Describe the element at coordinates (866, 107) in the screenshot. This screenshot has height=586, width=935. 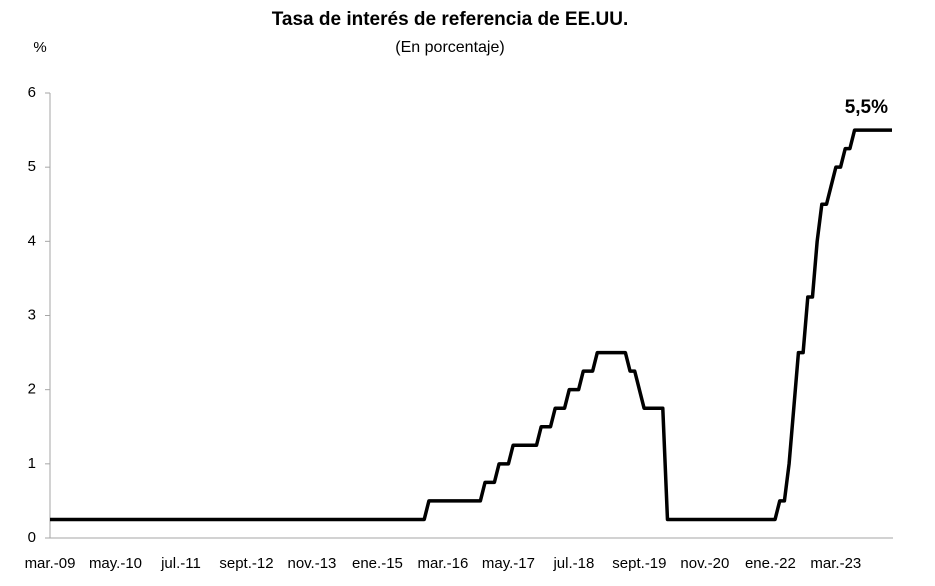
I see `annotation: 5,5%` at that location.